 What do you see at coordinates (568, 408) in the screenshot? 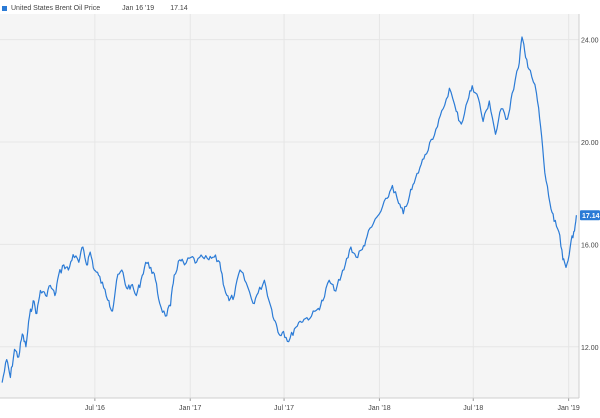
I see `x-tick-label: Jan '19` at bounding box center [568, 408].